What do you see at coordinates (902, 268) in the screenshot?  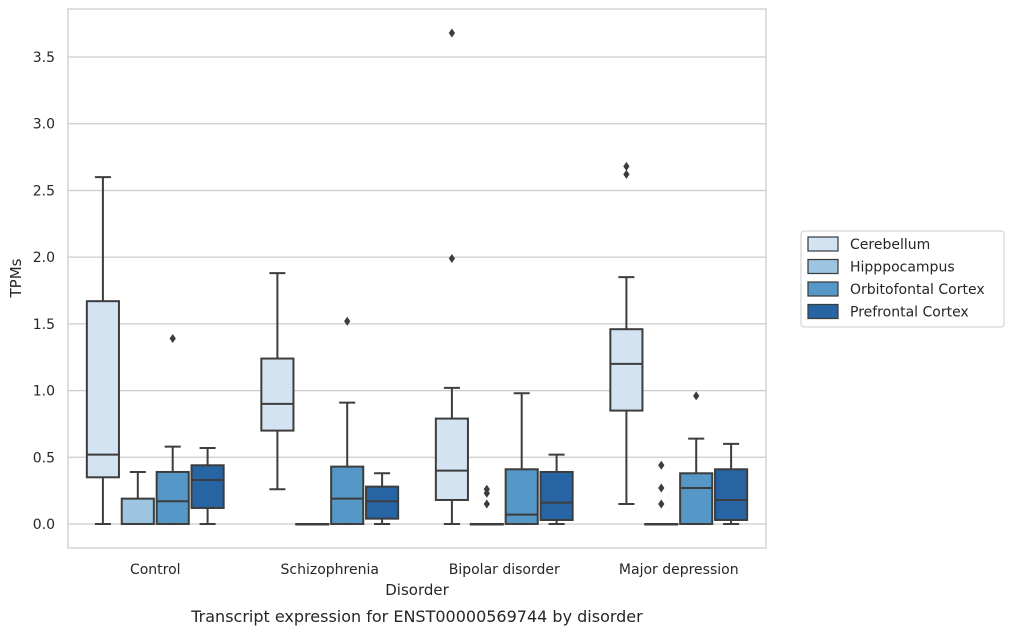 I see `legend-label: Hipppocampus` at bounding box center [902, 268].